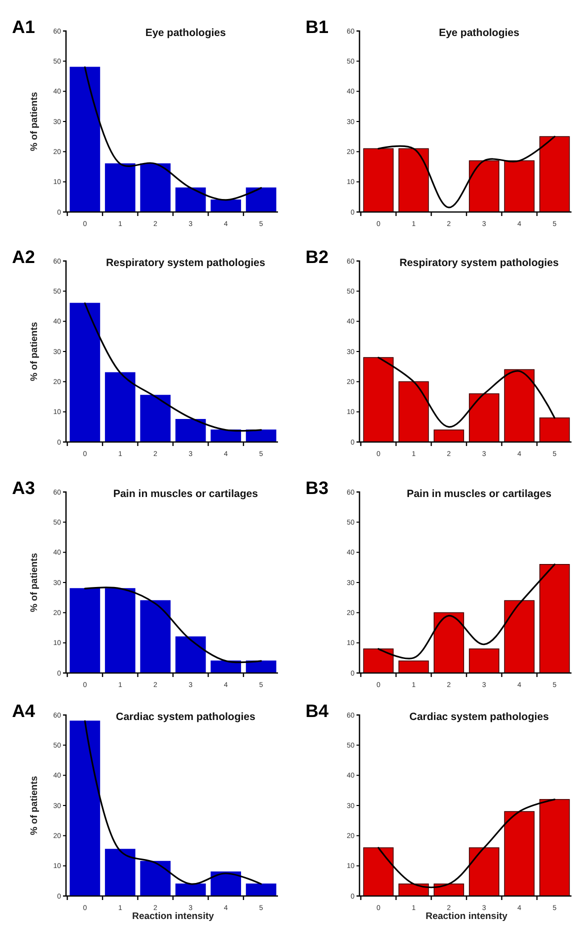 This screenshot has width=579, height=929. I want to click on text: A2, so click(24, 257).